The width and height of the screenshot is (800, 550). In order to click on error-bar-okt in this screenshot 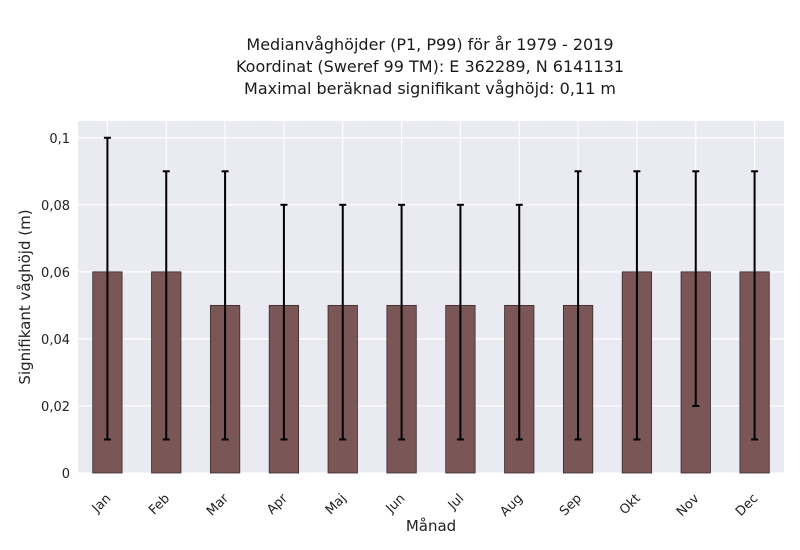, I will do `click(637, 305)`.